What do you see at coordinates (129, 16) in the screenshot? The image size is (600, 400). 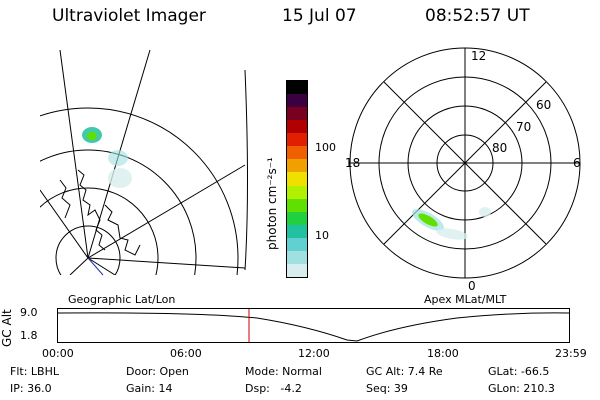 I see `instrument-title: Ultraviolet Imager` at bounding box center [129, 16].